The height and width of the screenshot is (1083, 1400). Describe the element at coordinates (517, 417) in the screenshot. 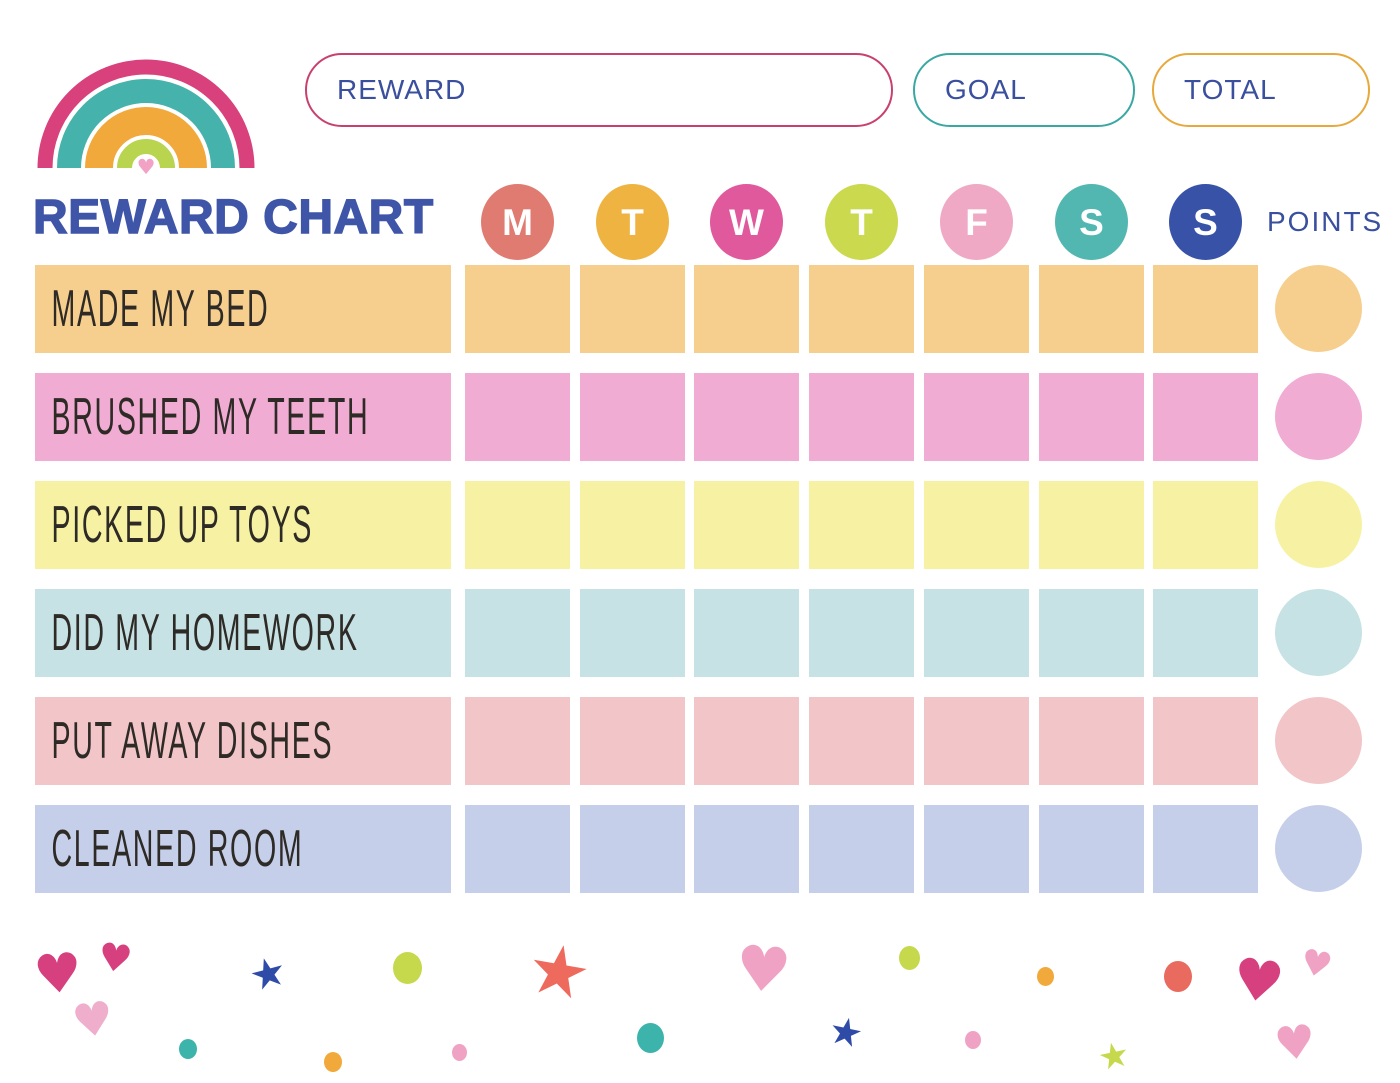

I see `day-cell-r2-c1` at that location.